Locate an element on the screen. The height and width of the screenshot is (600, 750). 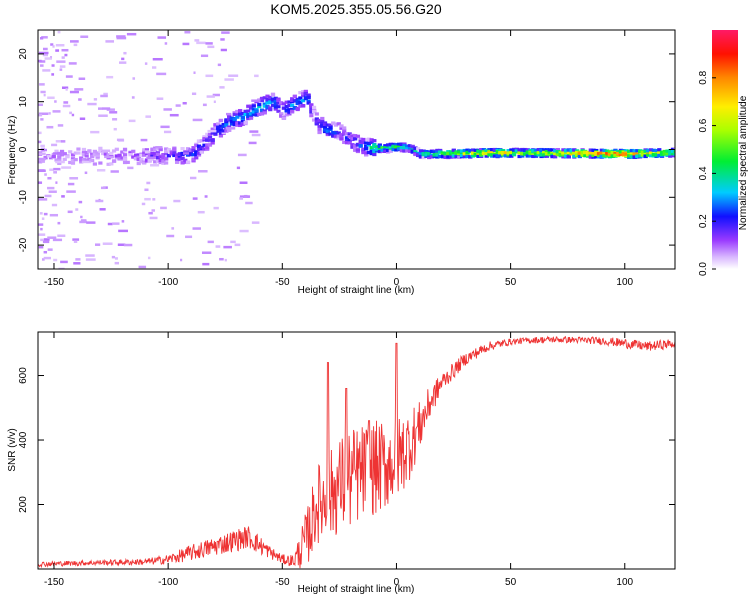
spectrogram-xlabel: Height of straight line (km) is located at coordinates (356, 290).